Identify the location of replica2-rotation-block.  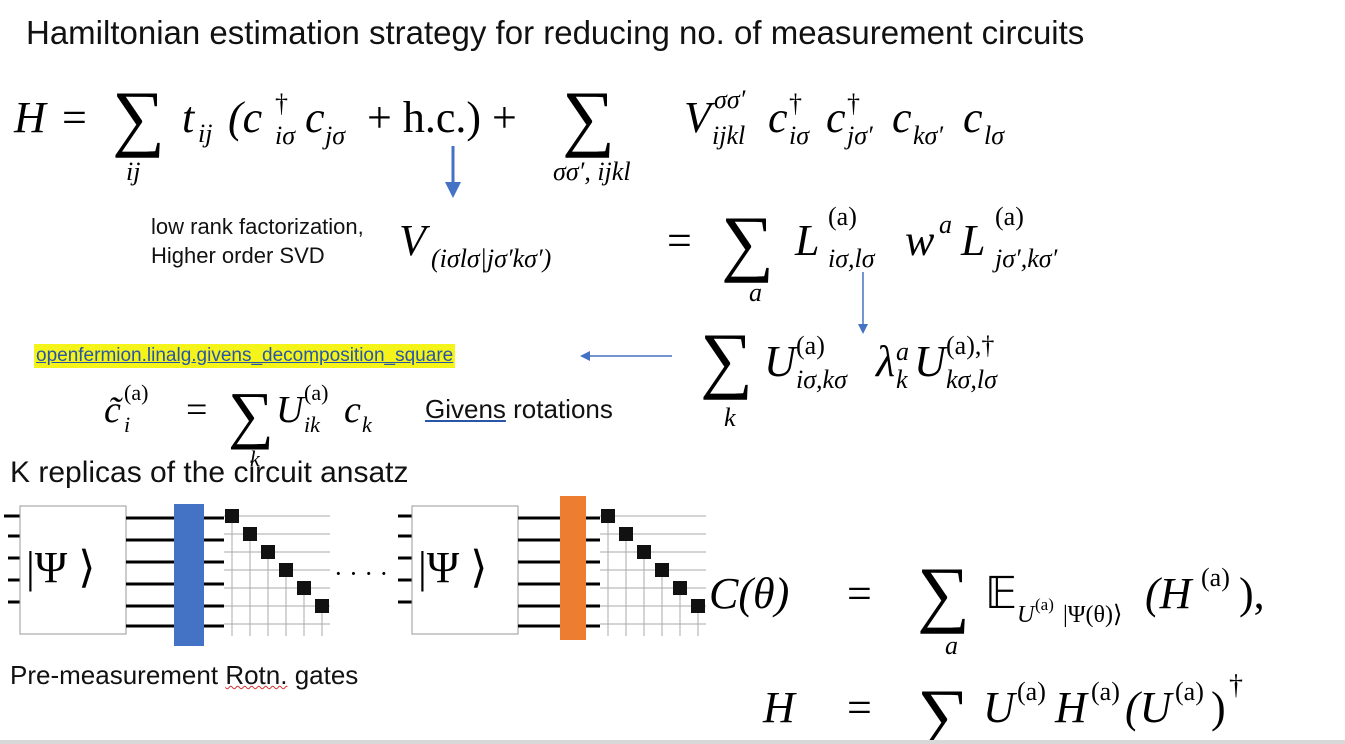
(573, 568).